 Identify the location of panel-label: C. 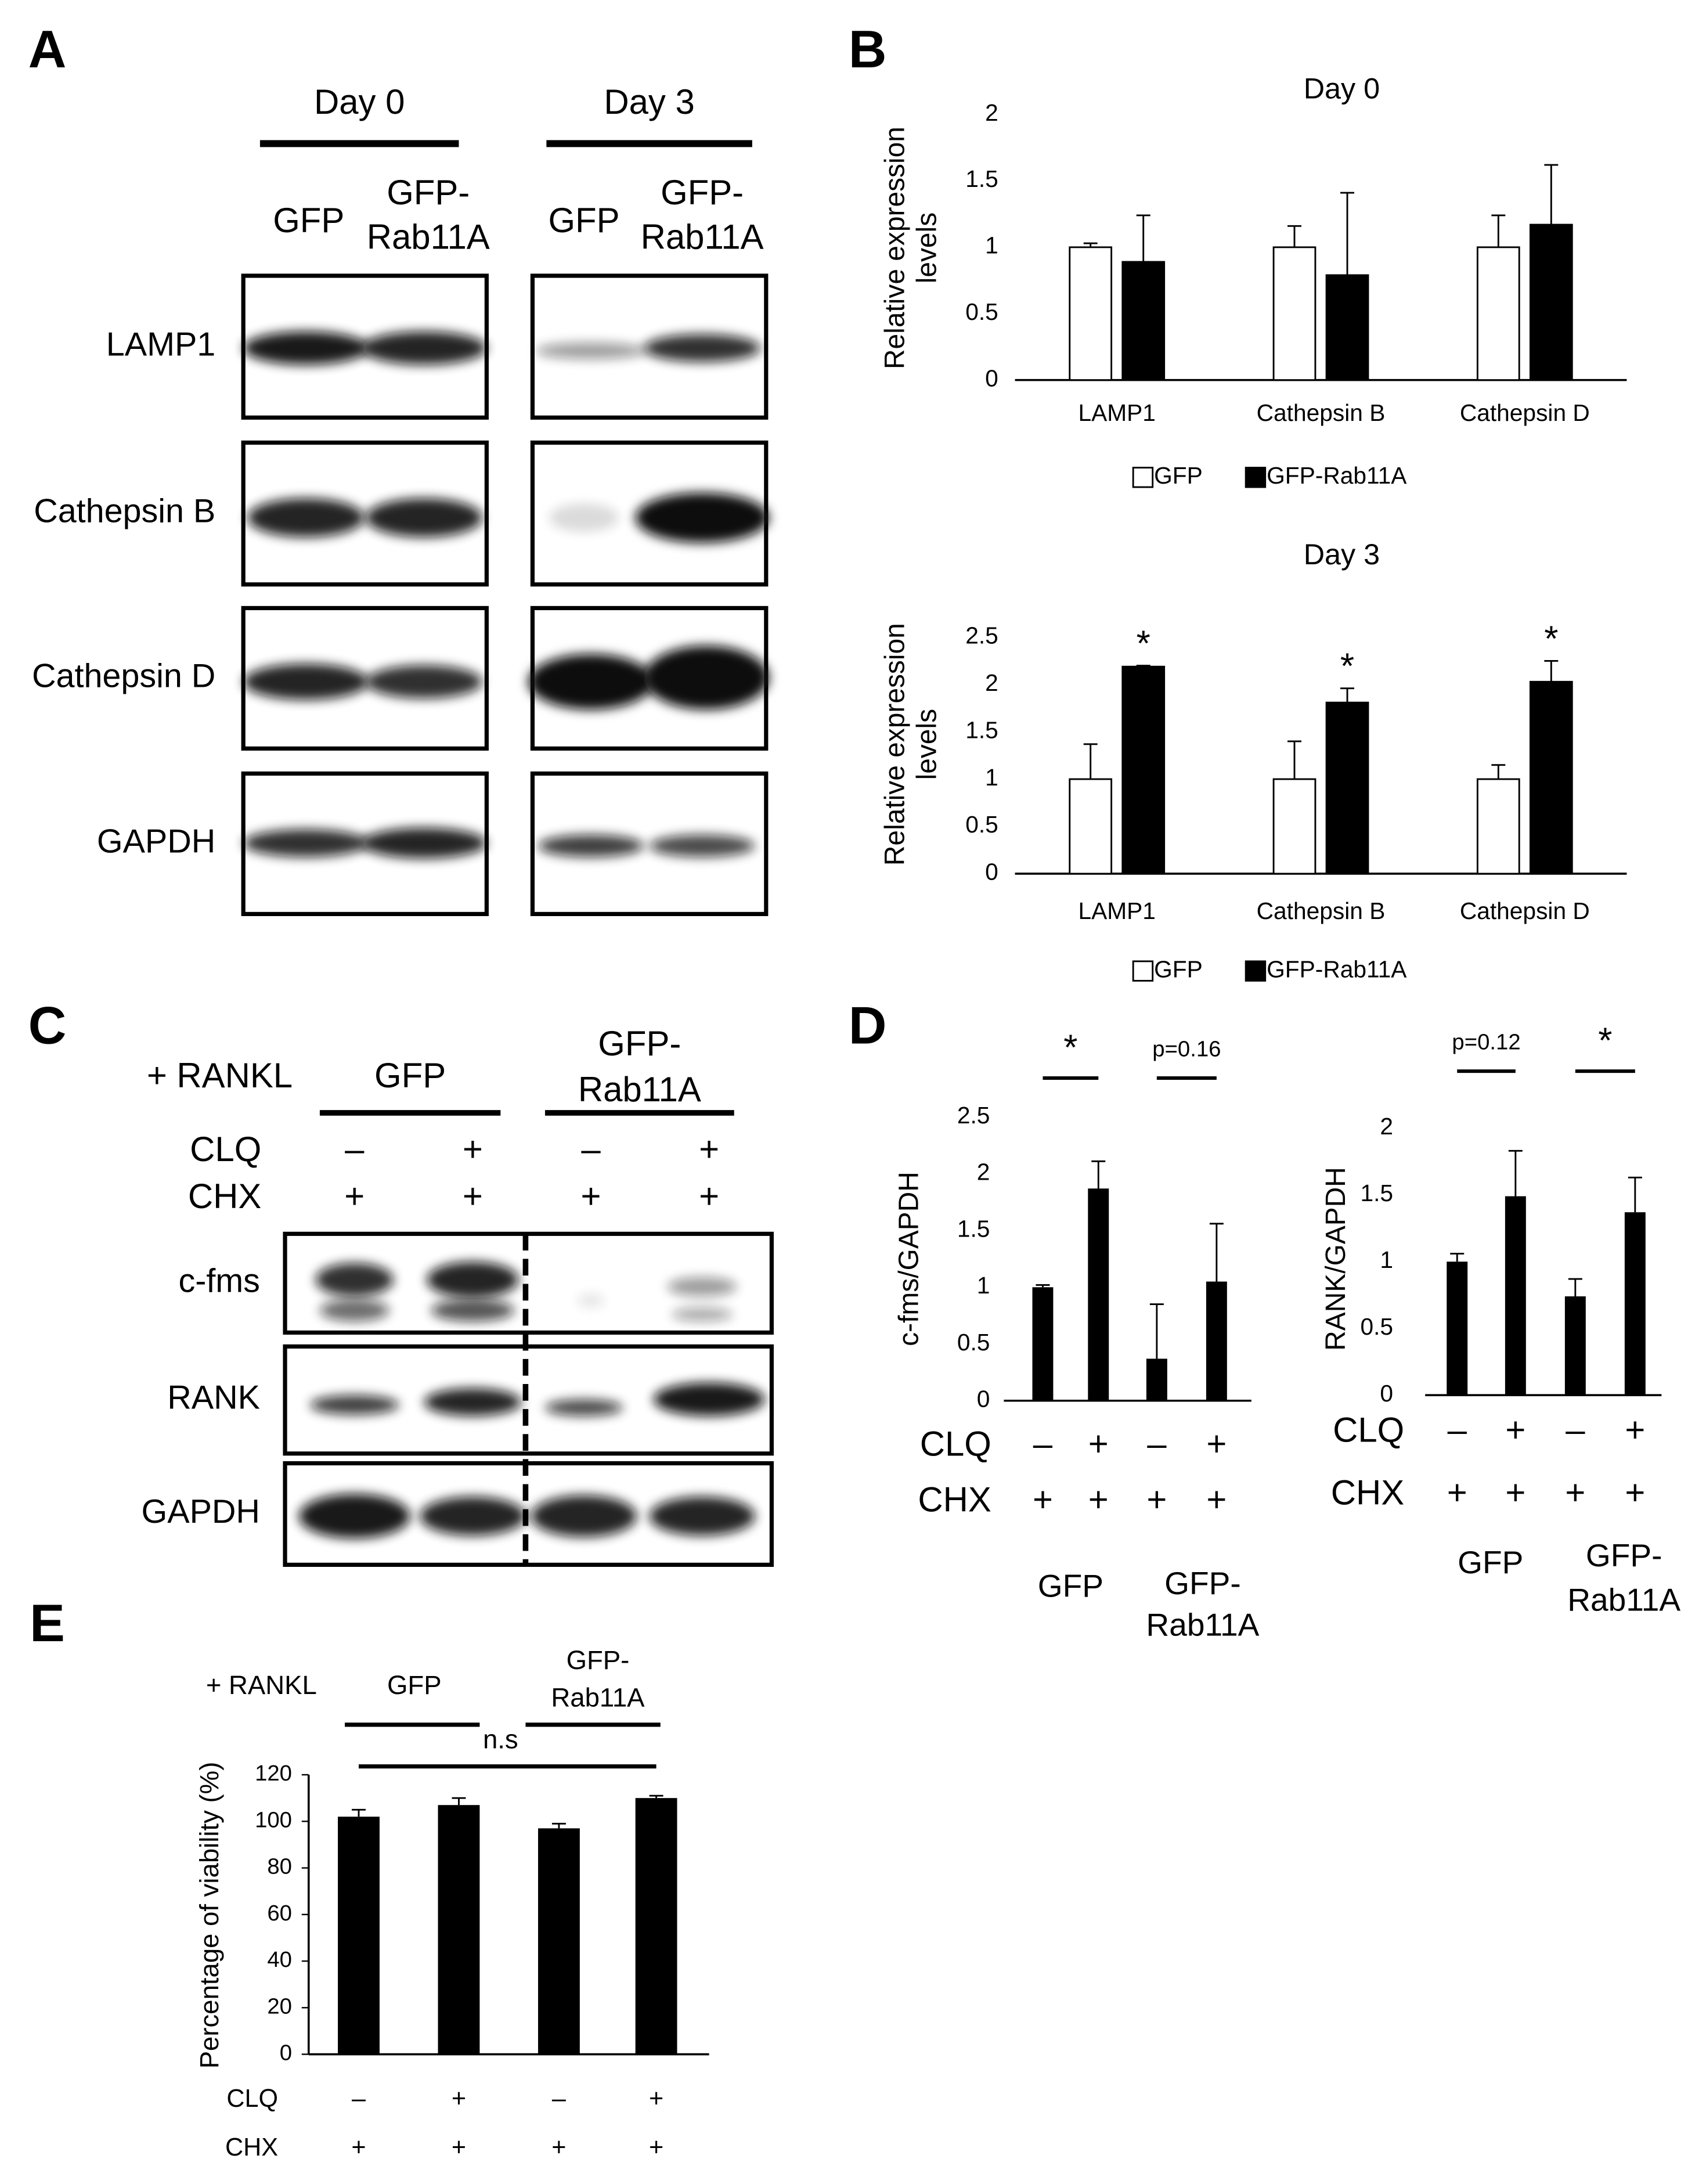
(48, 1025).